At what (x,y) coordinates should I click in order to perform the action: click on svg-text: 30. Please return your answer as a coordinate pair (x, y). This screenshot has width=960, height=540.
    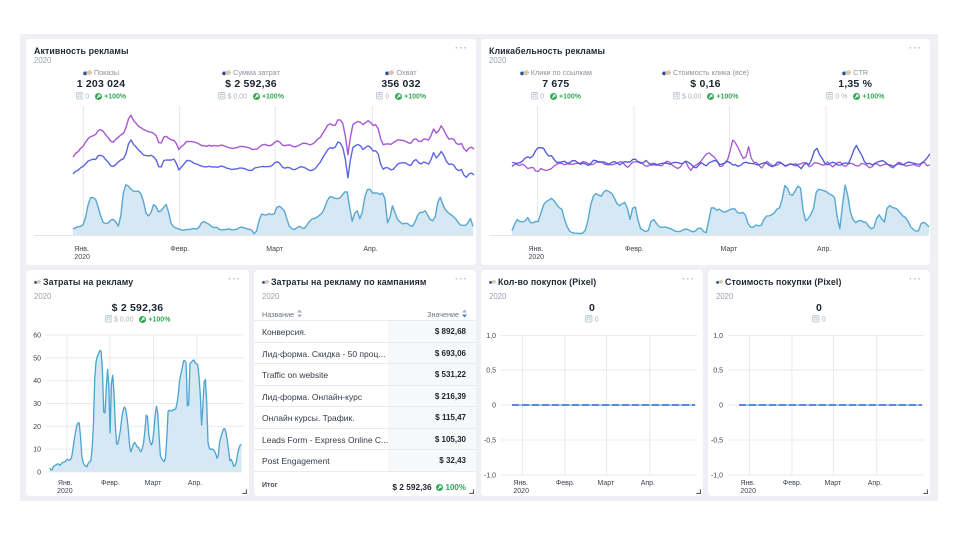
    Looking at the image, I should click on (37, 404).